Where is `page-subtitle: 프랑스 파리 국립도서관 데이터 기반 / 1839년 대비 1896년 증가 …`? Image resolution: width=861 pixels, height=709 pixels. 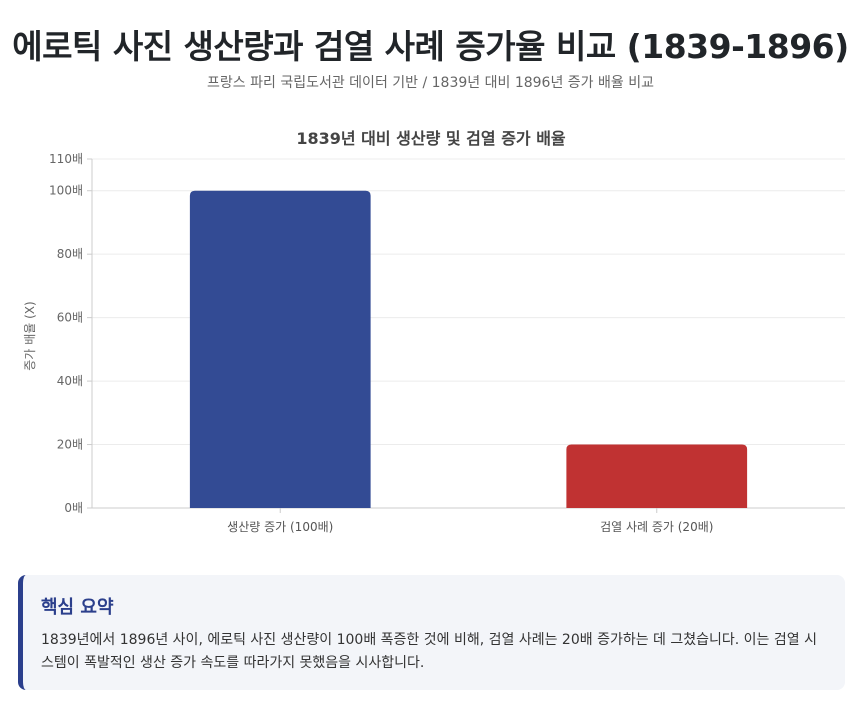 page-subtitle: 프랑스 파리 국립도서관 데이터 기반 / 1839년 대비 1896년 증가 … is located at coordinates (430, 83).